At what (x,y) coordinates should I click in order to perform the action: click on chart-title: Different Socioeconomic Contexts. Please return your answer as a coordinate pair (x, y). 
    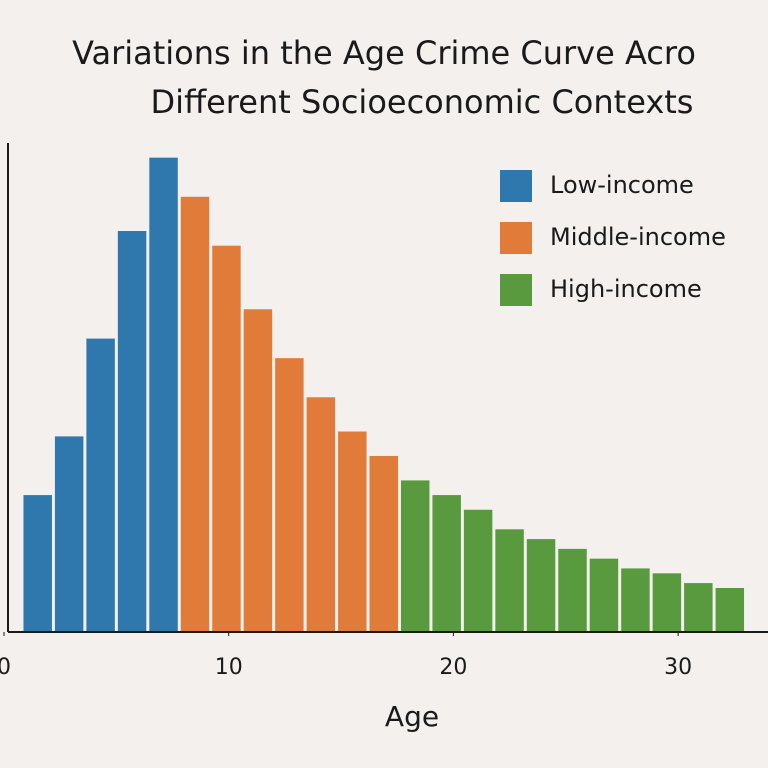
    Looking at the image, I should click on (422, 102).